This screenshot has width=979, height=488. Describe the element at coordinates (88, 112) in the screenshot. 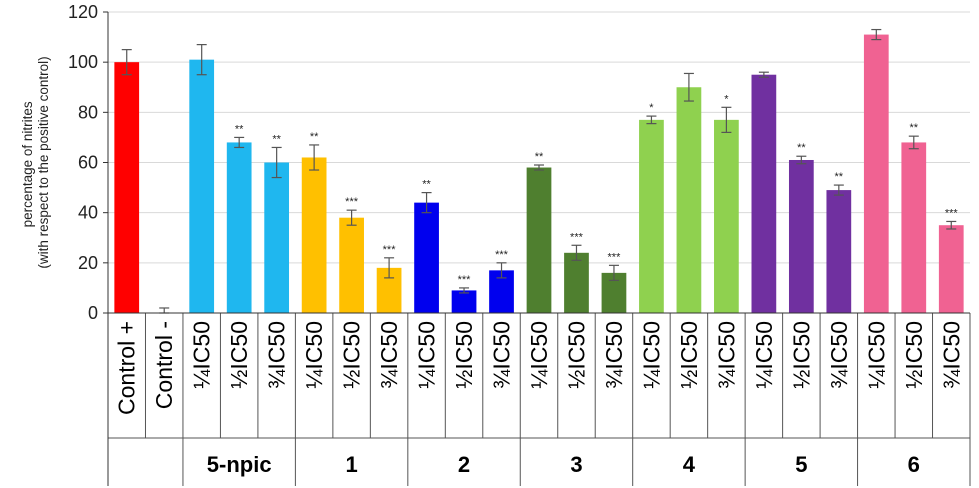

I see `y-tick-label: 80` at that location.